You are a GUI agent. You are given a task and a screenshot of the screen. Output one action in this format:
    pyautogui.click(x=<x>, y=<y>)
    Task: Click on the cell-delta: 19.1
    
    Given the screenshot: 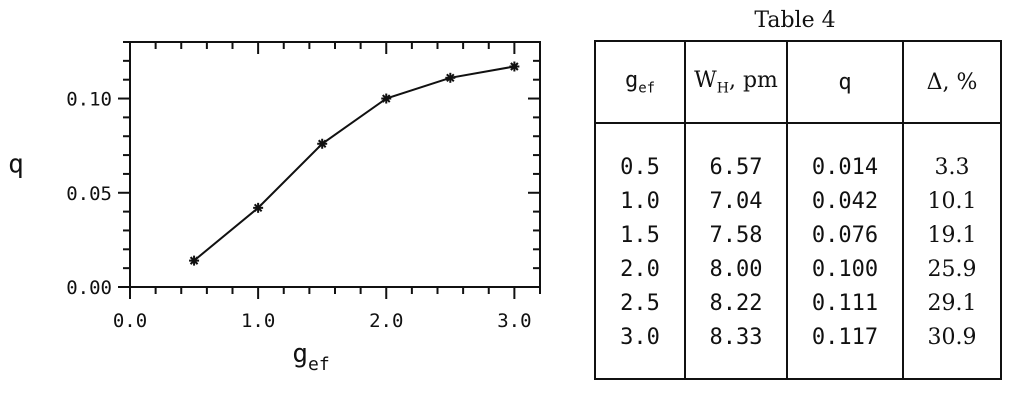 What is the action you would take?
    pyautogui.click(x=952, y=235)
    